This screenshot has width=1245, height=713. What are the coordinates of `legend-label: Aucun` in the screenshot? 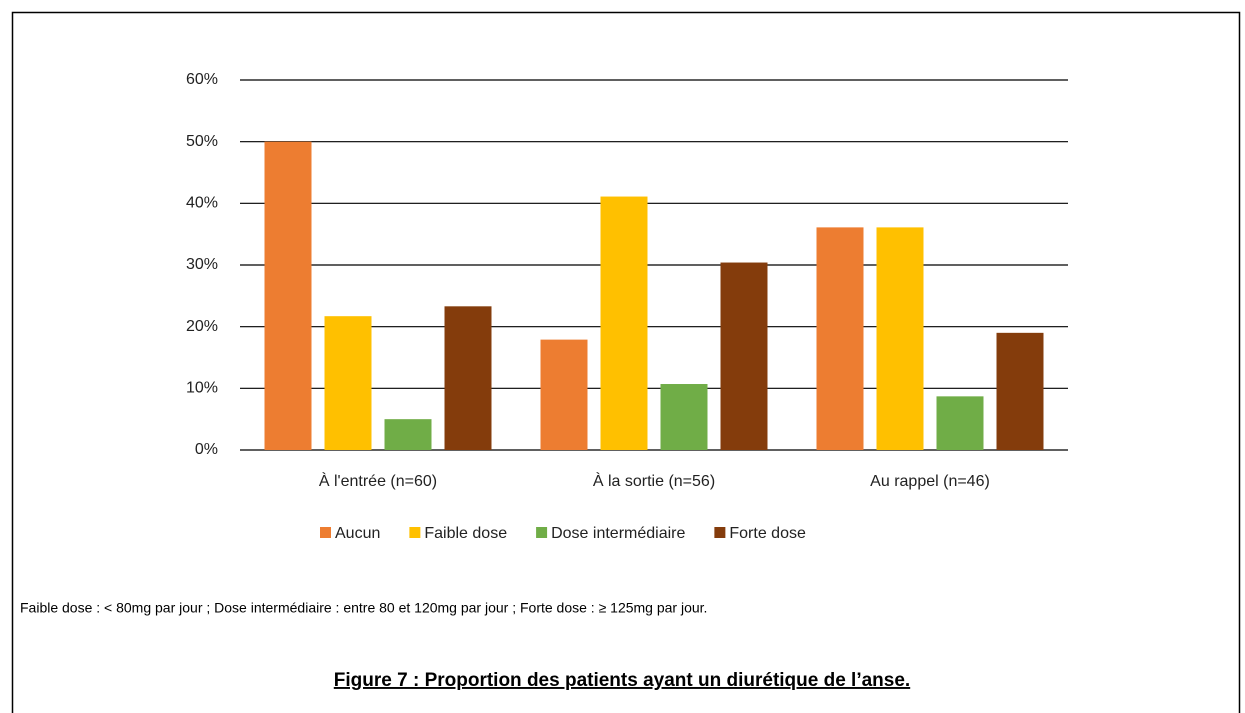 It's located at (357, 533).